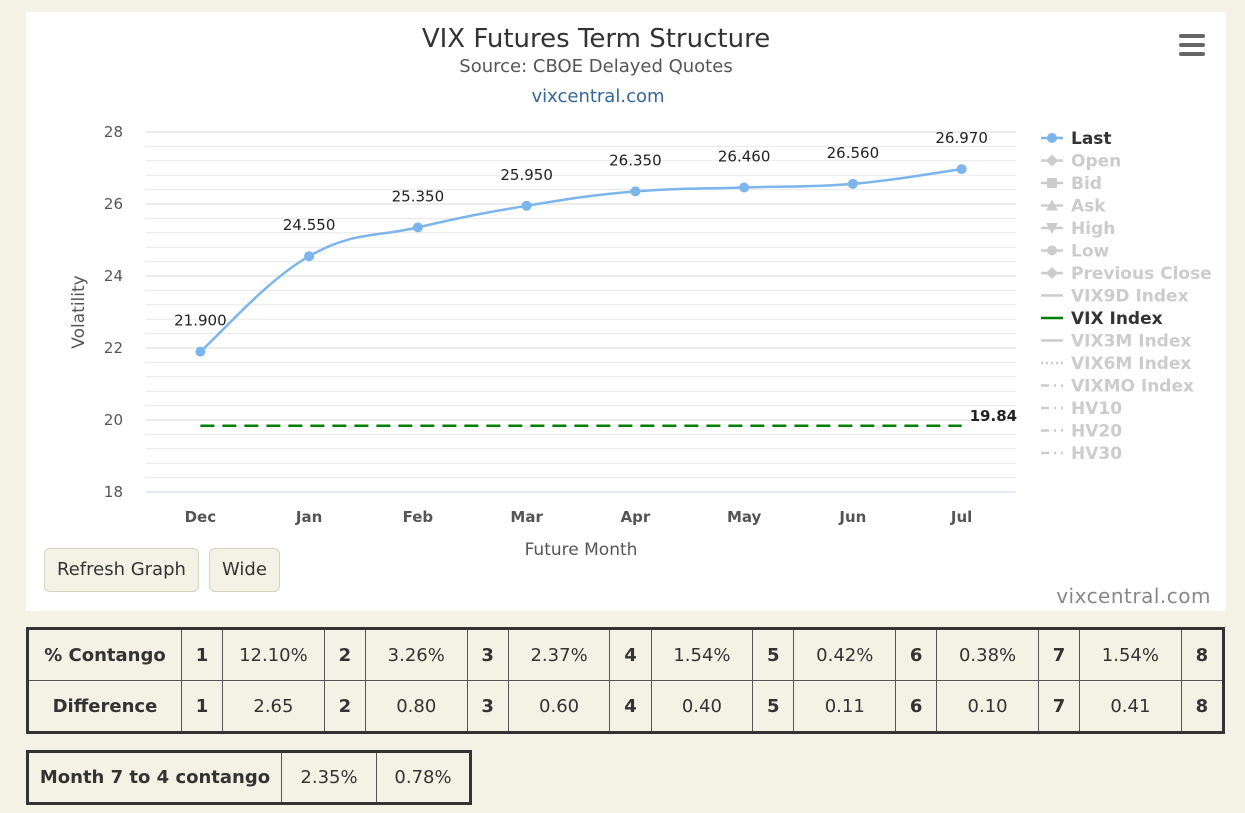 Image resolution: width=1245 pixels, height=813 pixels. I want to click on x-tick-label: Jan, so click(308, 517).